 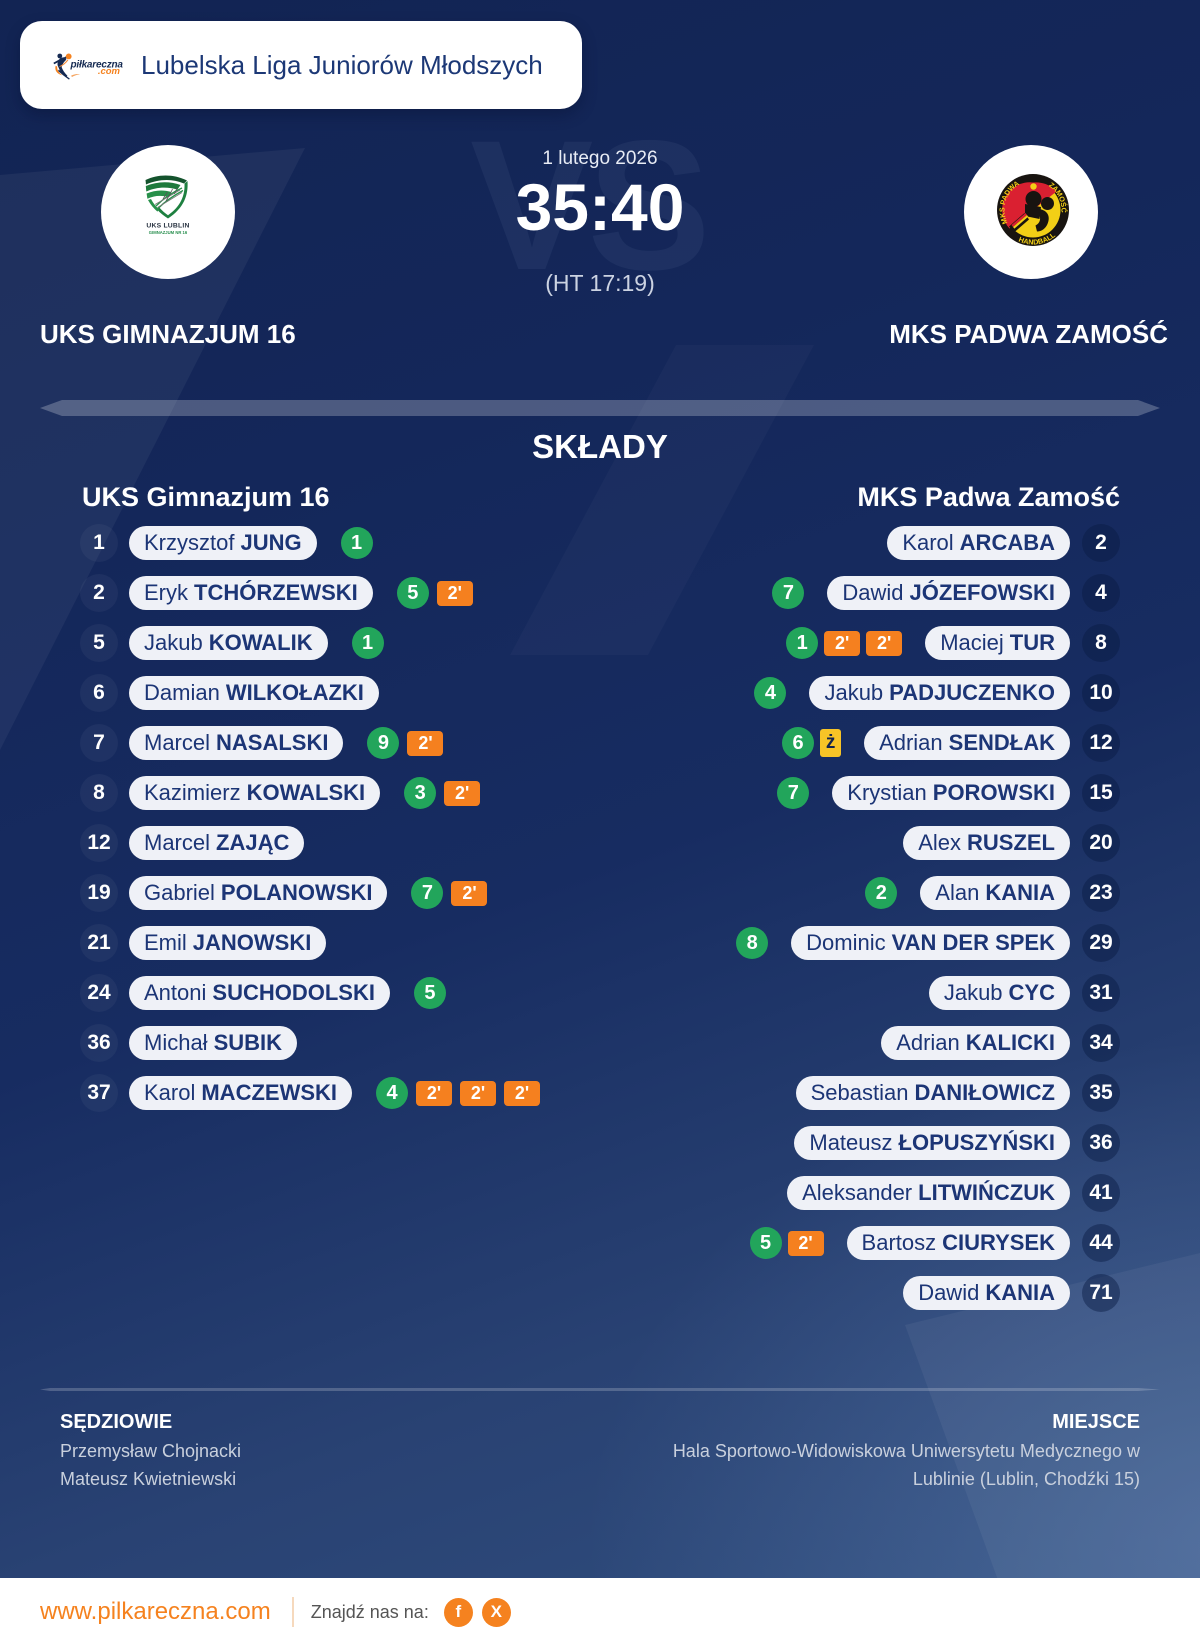 What do you see at coordinates (109, 71) in the screenshot?
I see `svg-text: .com` at bounding box center [109, 71].